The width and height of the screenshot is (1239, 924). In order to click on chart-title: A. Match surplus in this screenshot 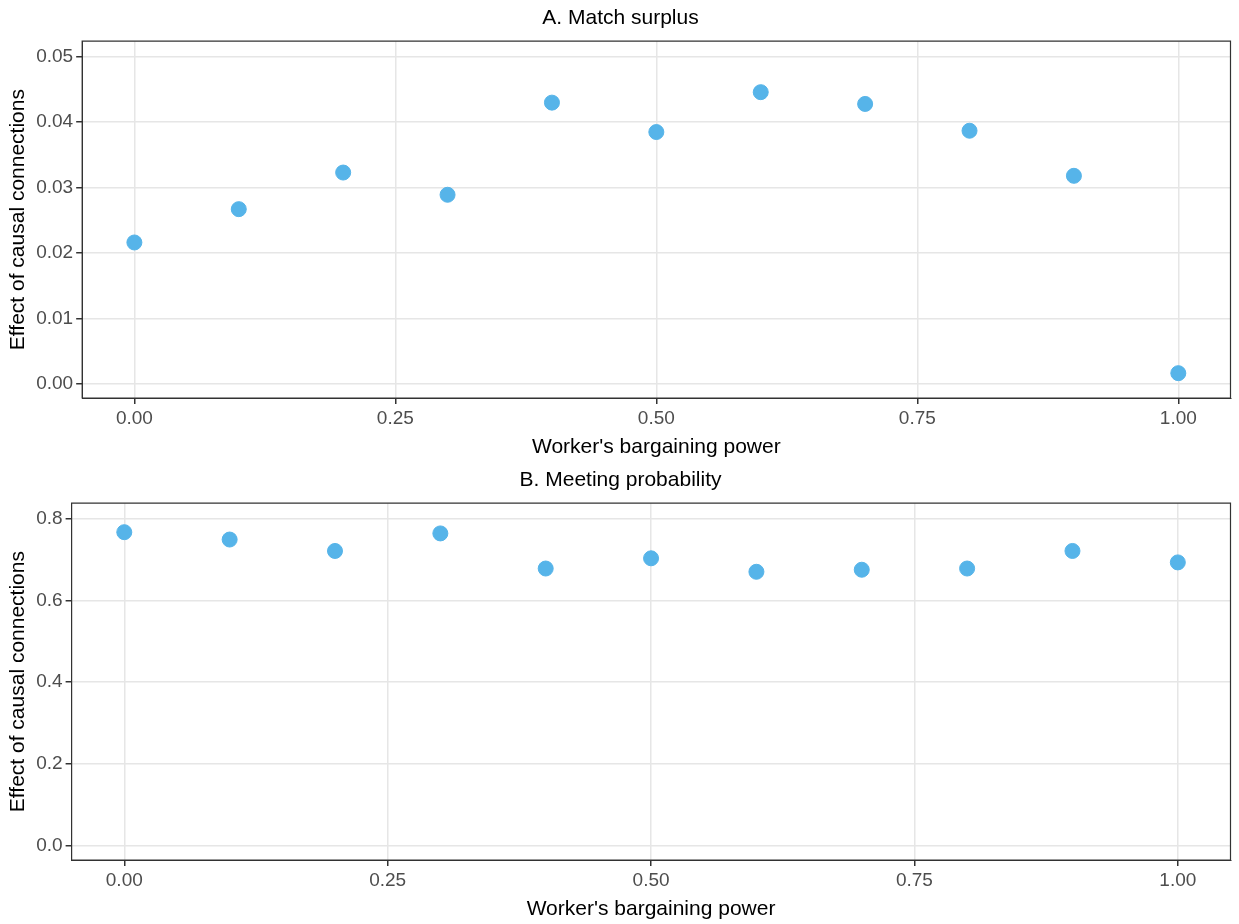, I will do `click(620, 17)`.